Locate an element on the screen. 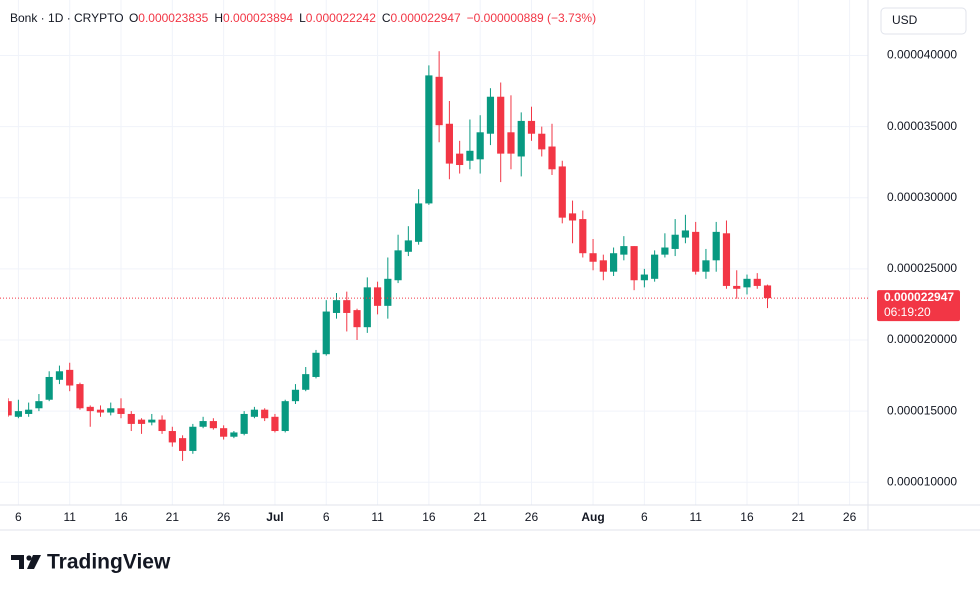 This screenshot has width=980, height=592. field-key: L is located at coordinates (302, 18).